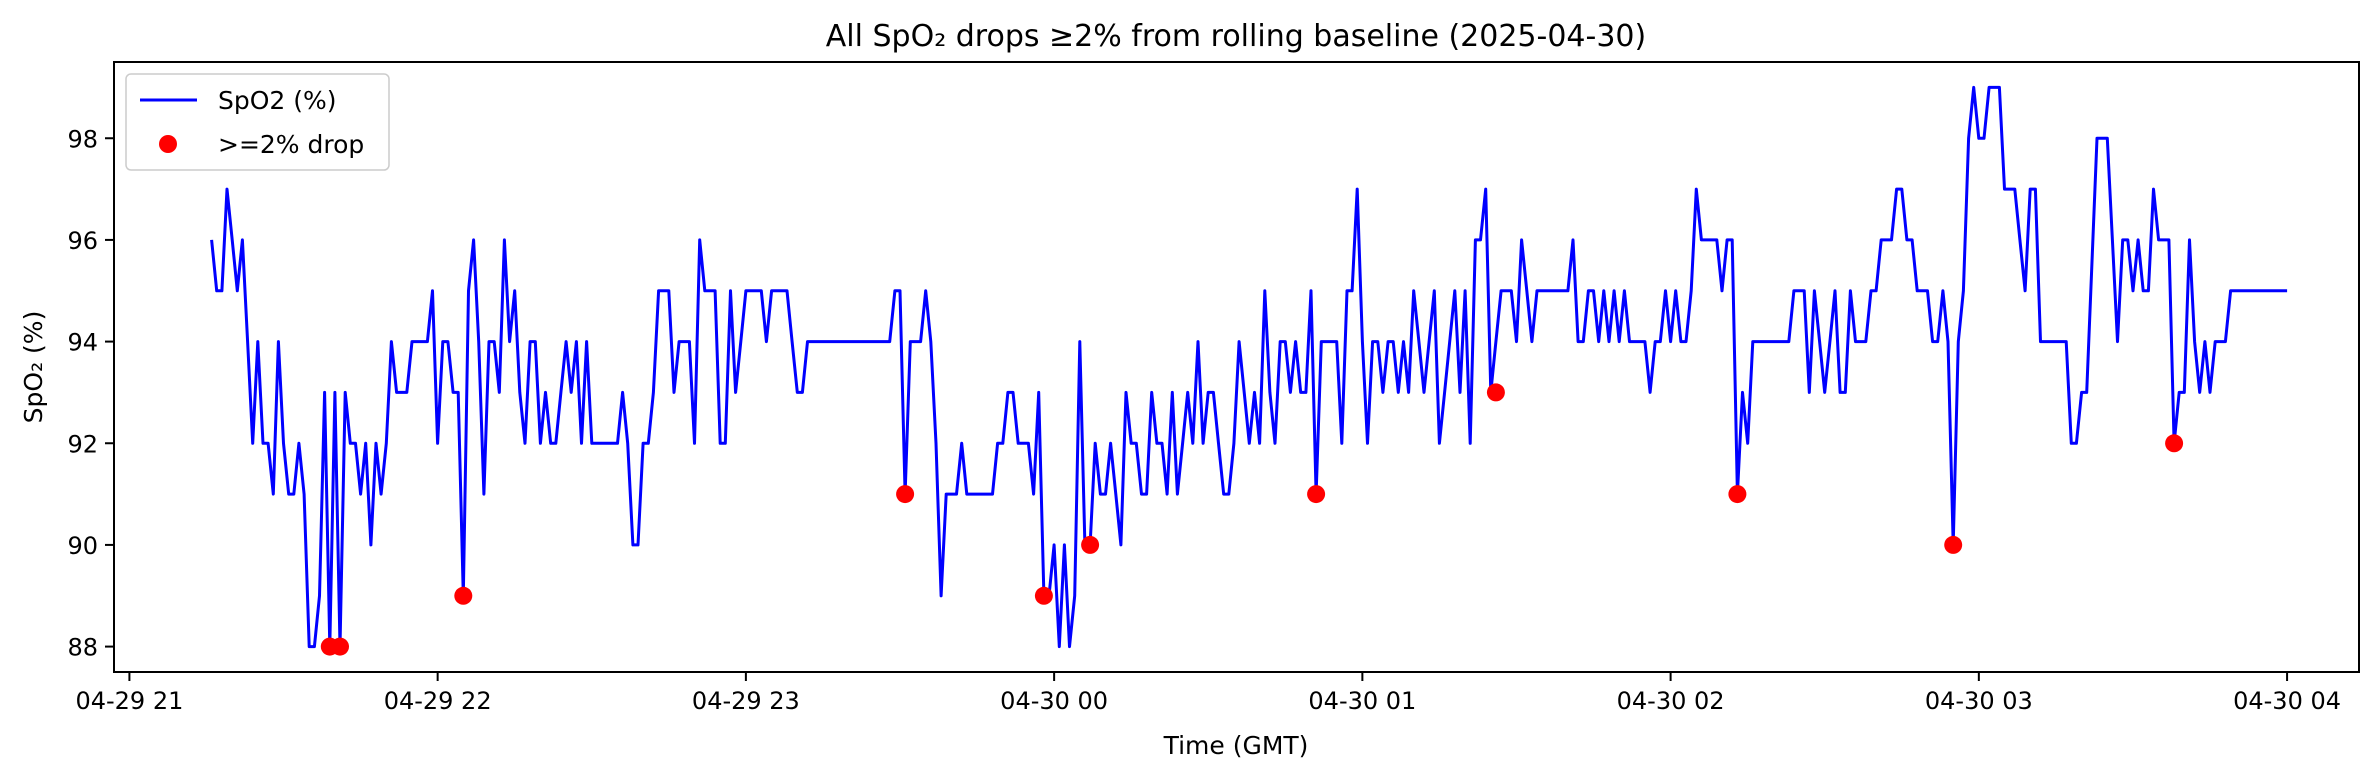  What do you see at coordinates (90, 393) in the screenshot?
I see `y-axis: 88 90 92 94 96 98` at bounding box center [90, 393].